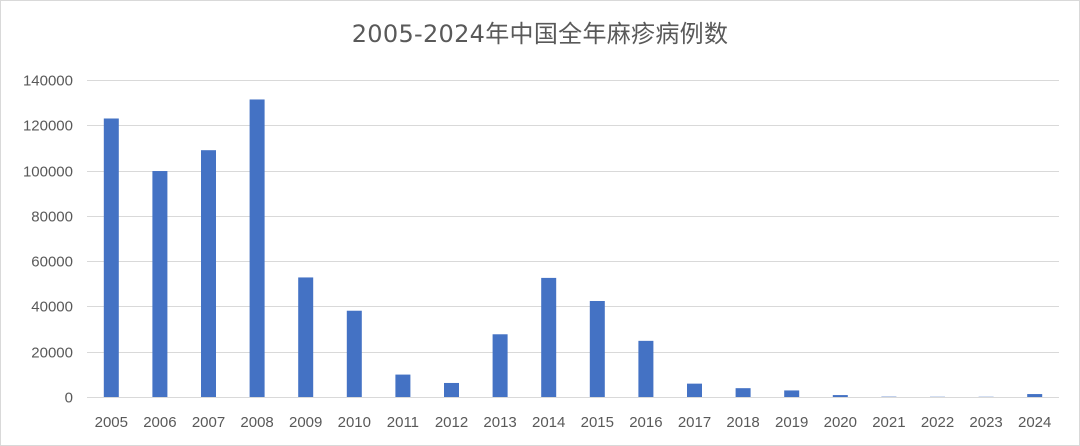 The image size is (1080, 446). Describe the element at coordinates (840, 396) in the screenshot. I see `bar-2020` at that location.